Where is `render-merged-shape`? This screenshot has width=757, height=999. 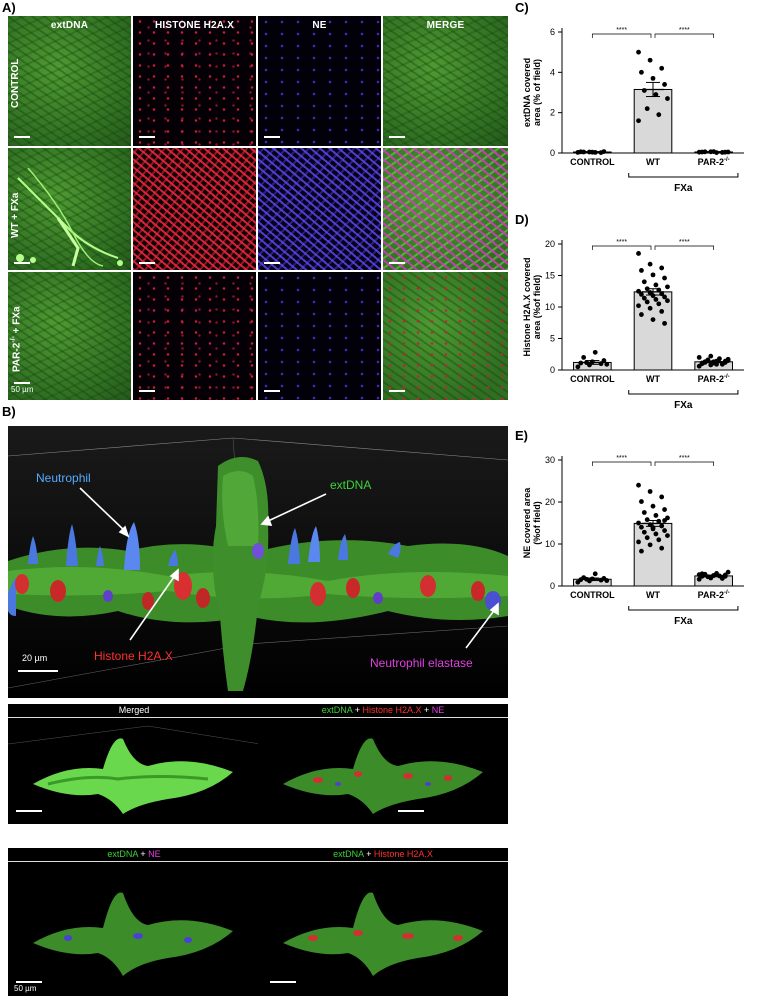
render-merged-shape is located at coordinates (134, 769).